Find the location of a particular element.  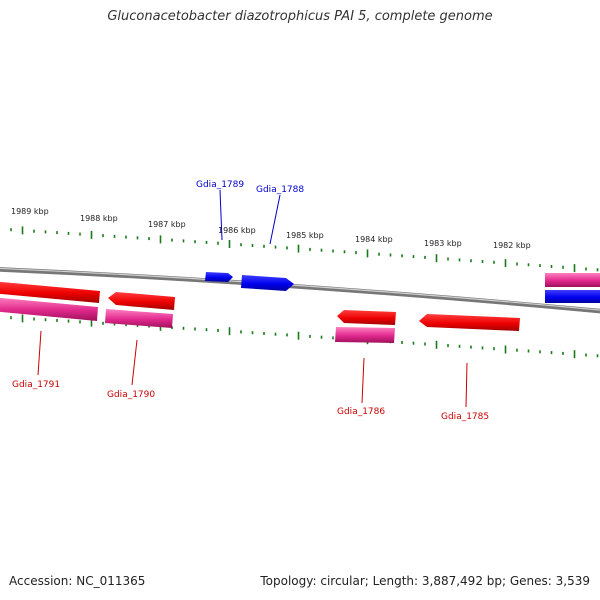

gene-gdia-1790-rna is located at coordinates (139, 318).